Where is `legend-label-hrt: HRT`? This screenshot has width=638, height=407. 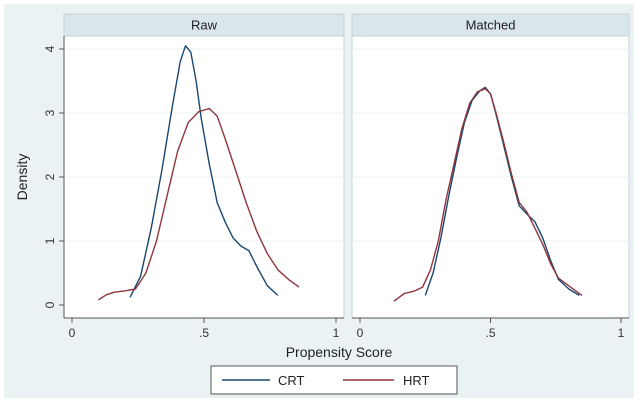 legend-label-hrt: HRT is located at coordinates (416, 380).